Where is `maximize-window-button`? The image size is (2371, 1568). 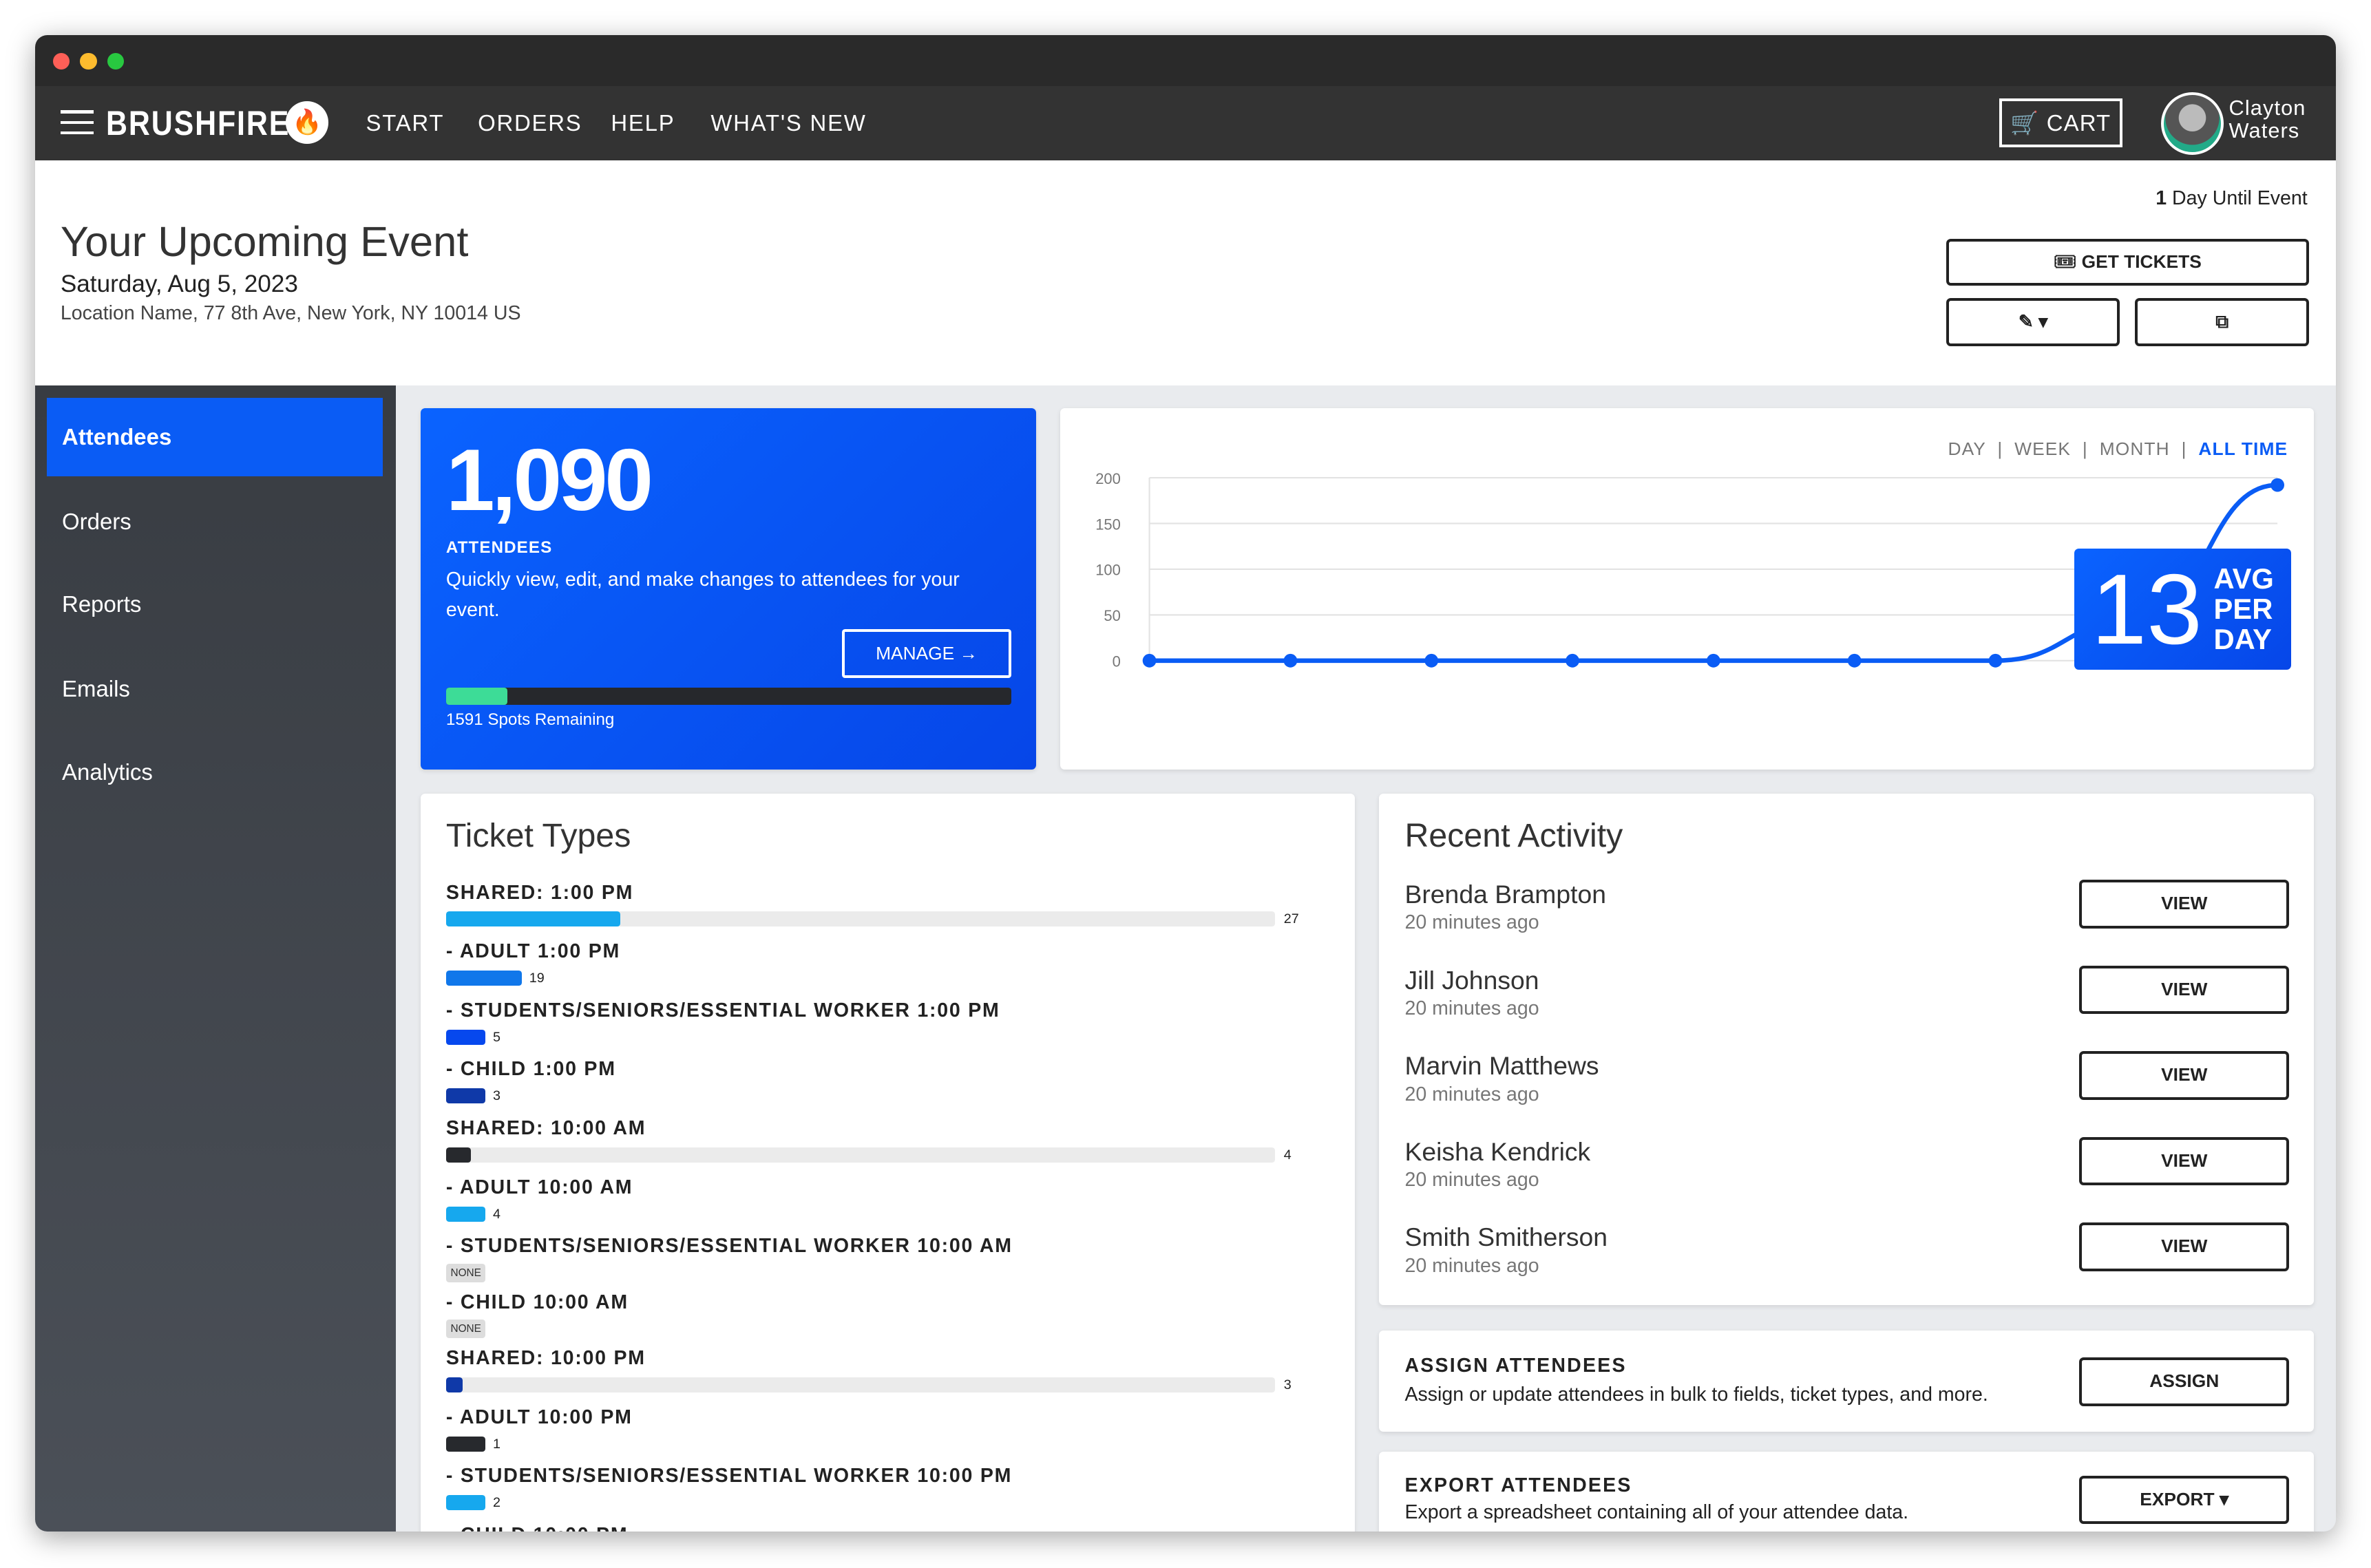 maximize-window-button is located at coordinates (116, 61).